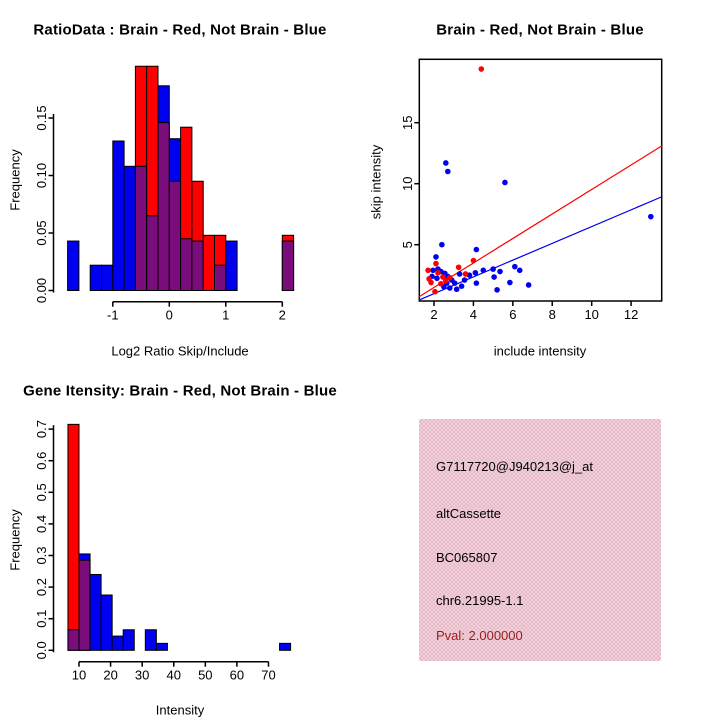 Image resolution: width=720 pixels, height=720 pixels. I want to click on x-tick-label: 40, so click(174, 675).